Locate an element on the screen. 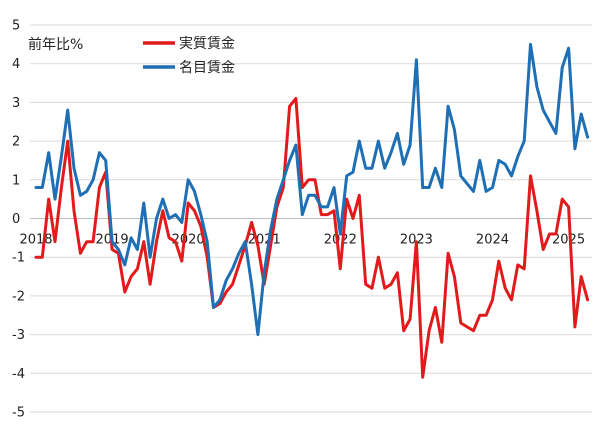 This screenshot has height=429, width=600. y-tick-label: 2 is located at coordinates (16, 142).